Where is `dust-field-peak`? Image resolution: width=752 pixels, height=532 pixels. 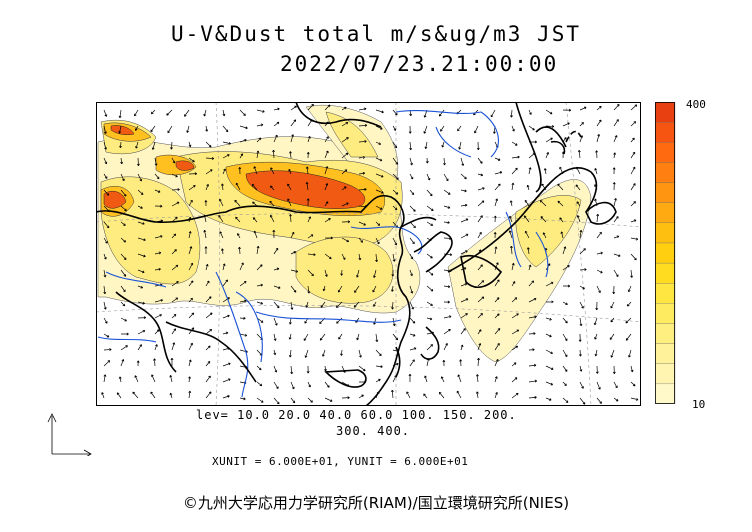
dust-field-peak is located at coordinates (234, 167).